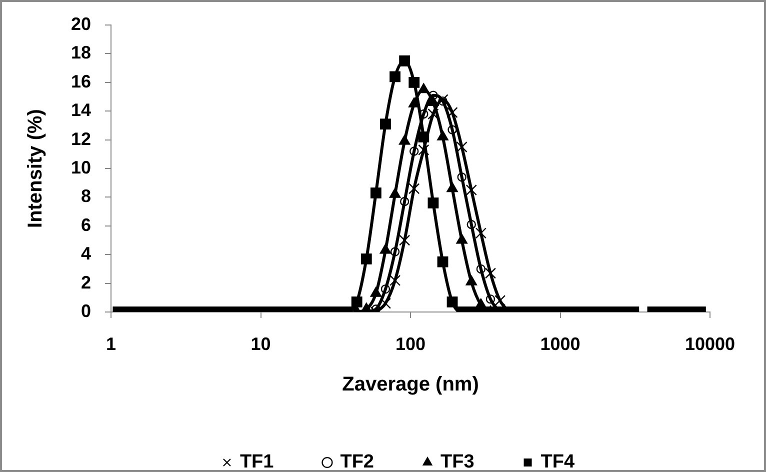 This screenshot has width=766, height=472. Describe the element at coordinates (260, 344) in the screenshot. I see `x-tick-label: 10` at that location.